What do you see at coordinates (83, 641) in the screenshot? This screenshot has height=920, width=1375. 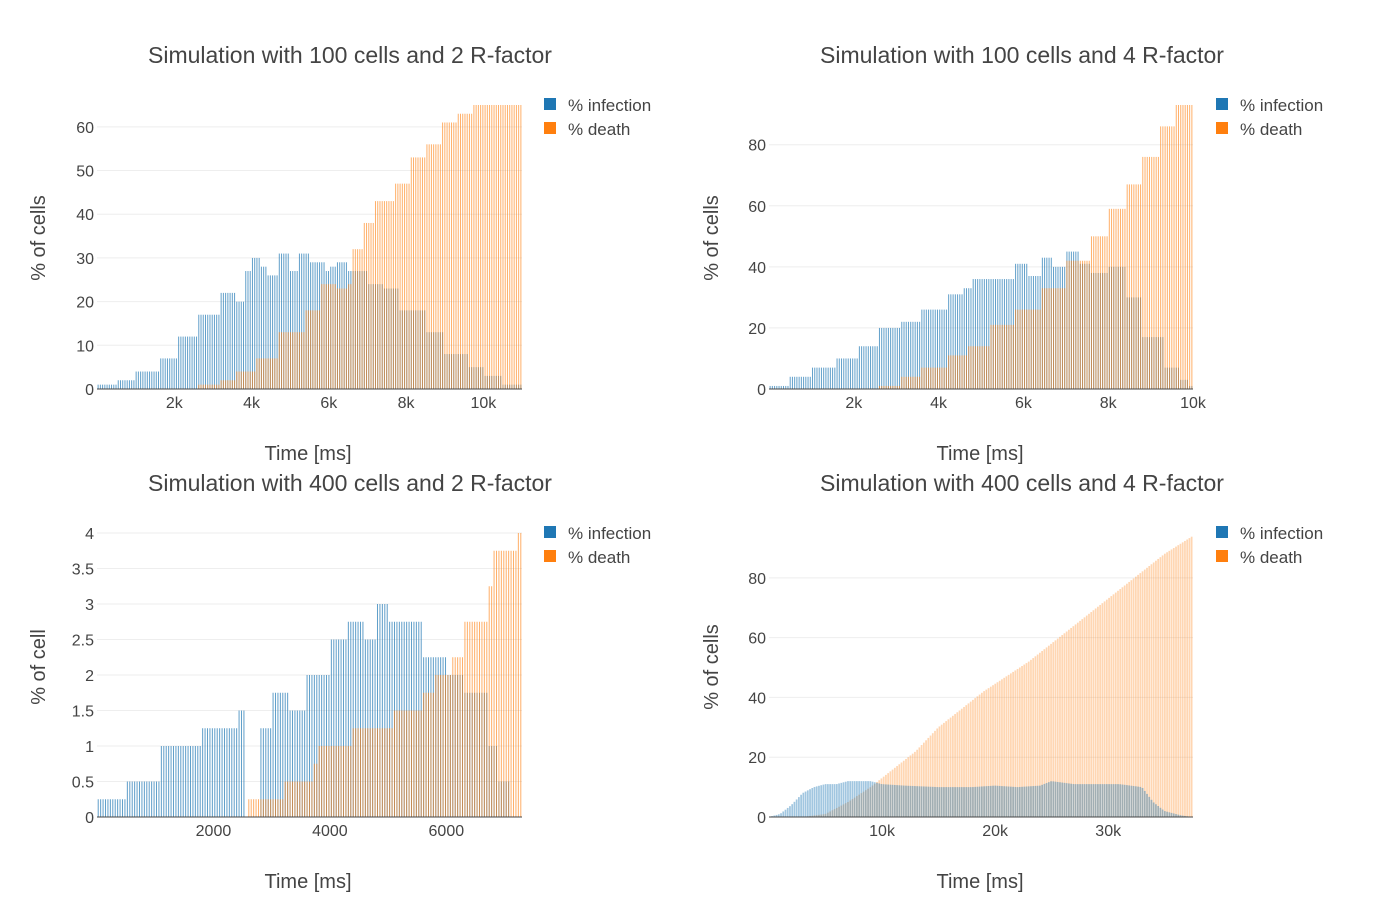 I see `y-tick-label: 2.5` at bounding box center [83, 641].